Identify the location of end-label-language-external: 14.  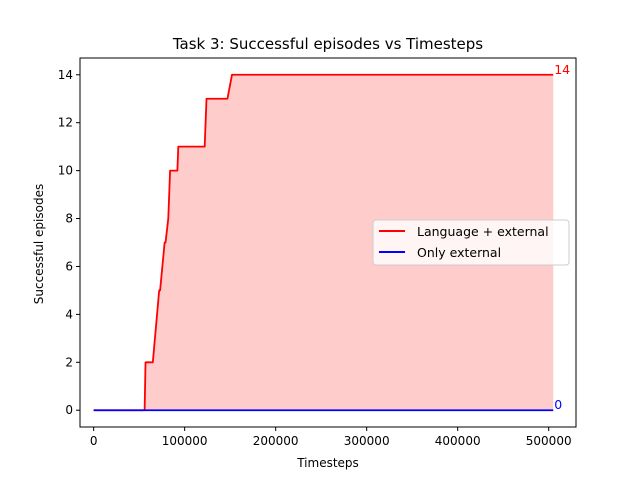
(562, 69).